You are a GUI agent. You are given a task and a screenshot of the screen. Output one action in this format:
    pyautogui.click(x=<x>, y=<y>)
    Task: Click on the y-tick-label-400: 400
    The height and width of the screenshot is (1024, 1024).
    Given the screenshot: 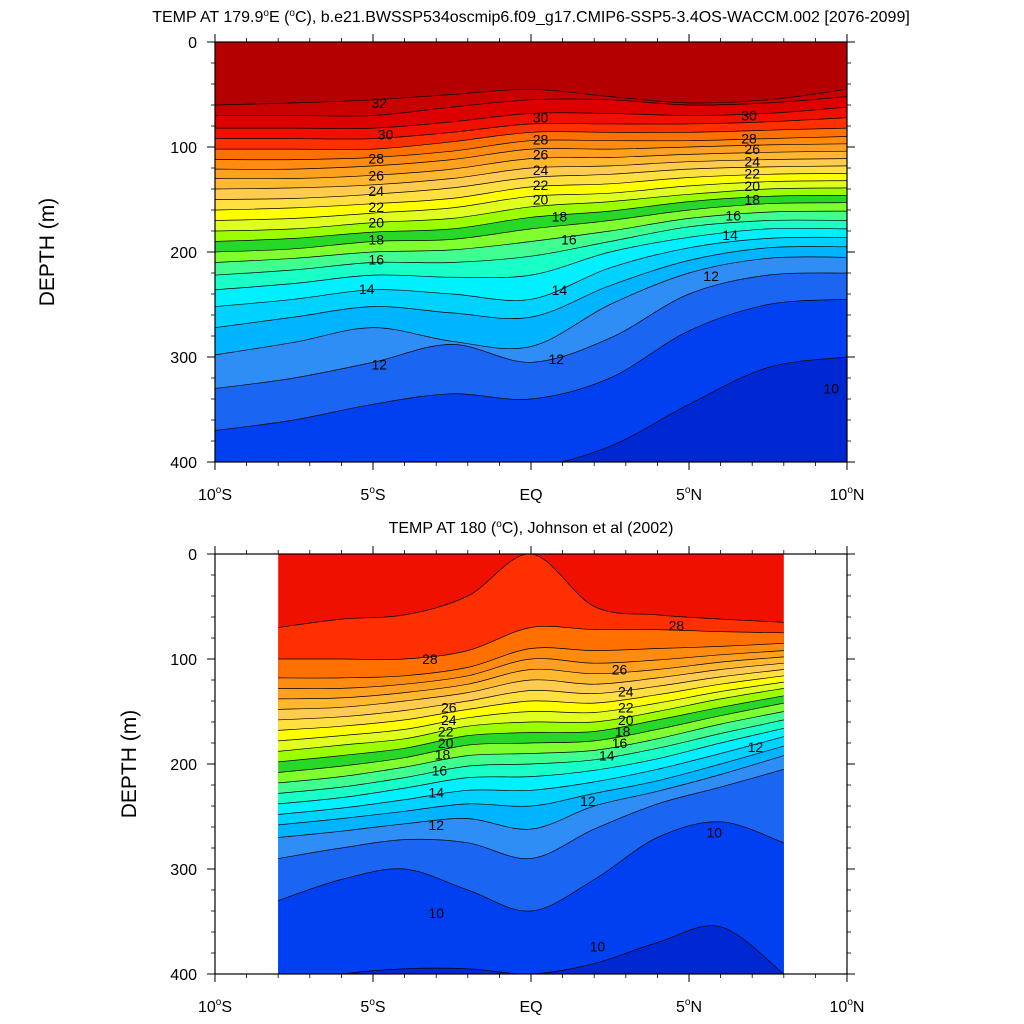 What is the action you would take?
    pyautogui.click(x=183, y=463)
    